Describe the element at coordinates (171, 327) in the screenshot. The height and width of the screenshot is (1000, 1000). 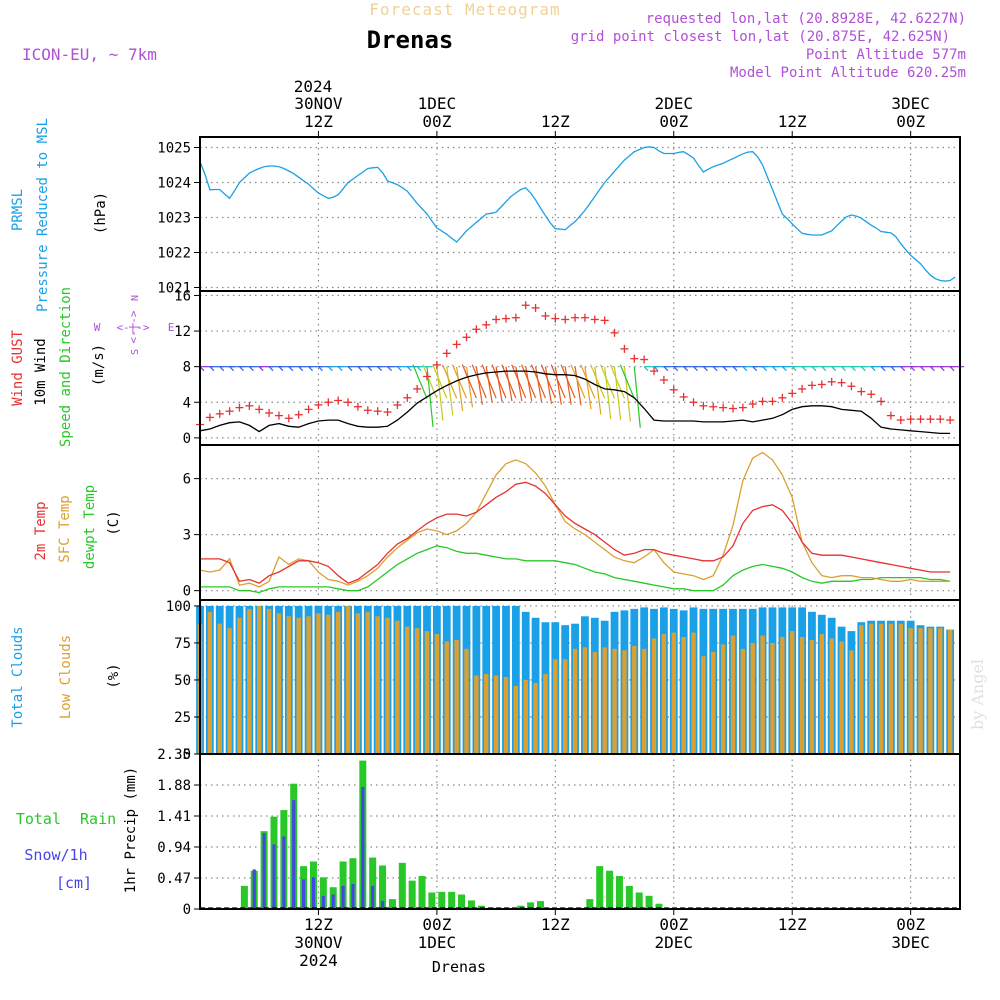
I see `compass-e: E` at that location.